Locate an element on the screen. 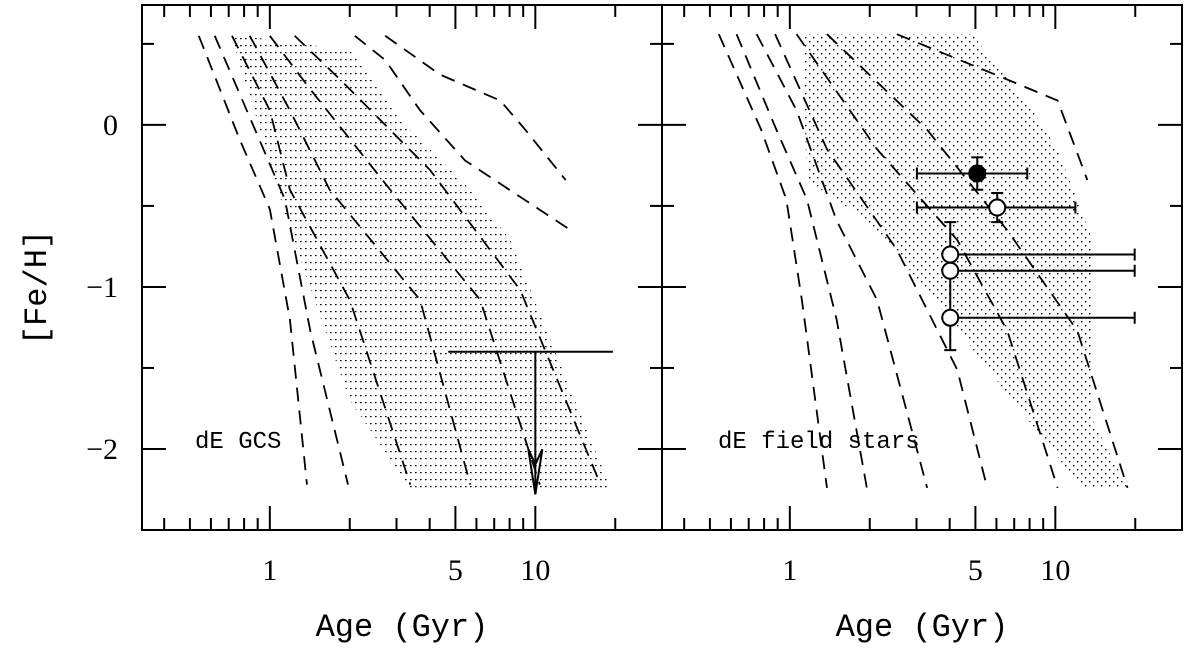 This screenshot has width=1188, height=648. y-tick-label: −1 is located at coordinates (102, 287).